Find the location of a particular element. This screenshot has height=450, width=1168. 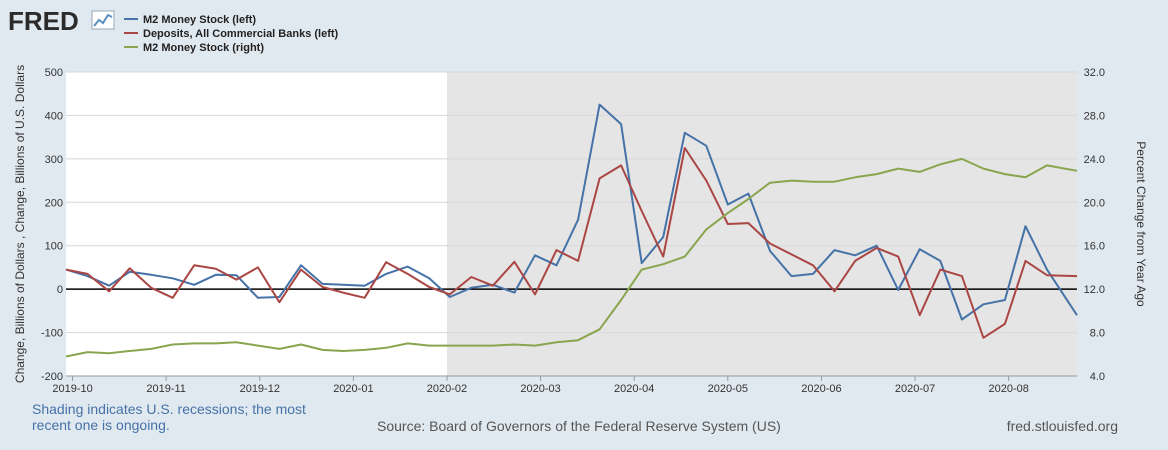

left-tick-label: 200 is located at coordinates (54, 203).